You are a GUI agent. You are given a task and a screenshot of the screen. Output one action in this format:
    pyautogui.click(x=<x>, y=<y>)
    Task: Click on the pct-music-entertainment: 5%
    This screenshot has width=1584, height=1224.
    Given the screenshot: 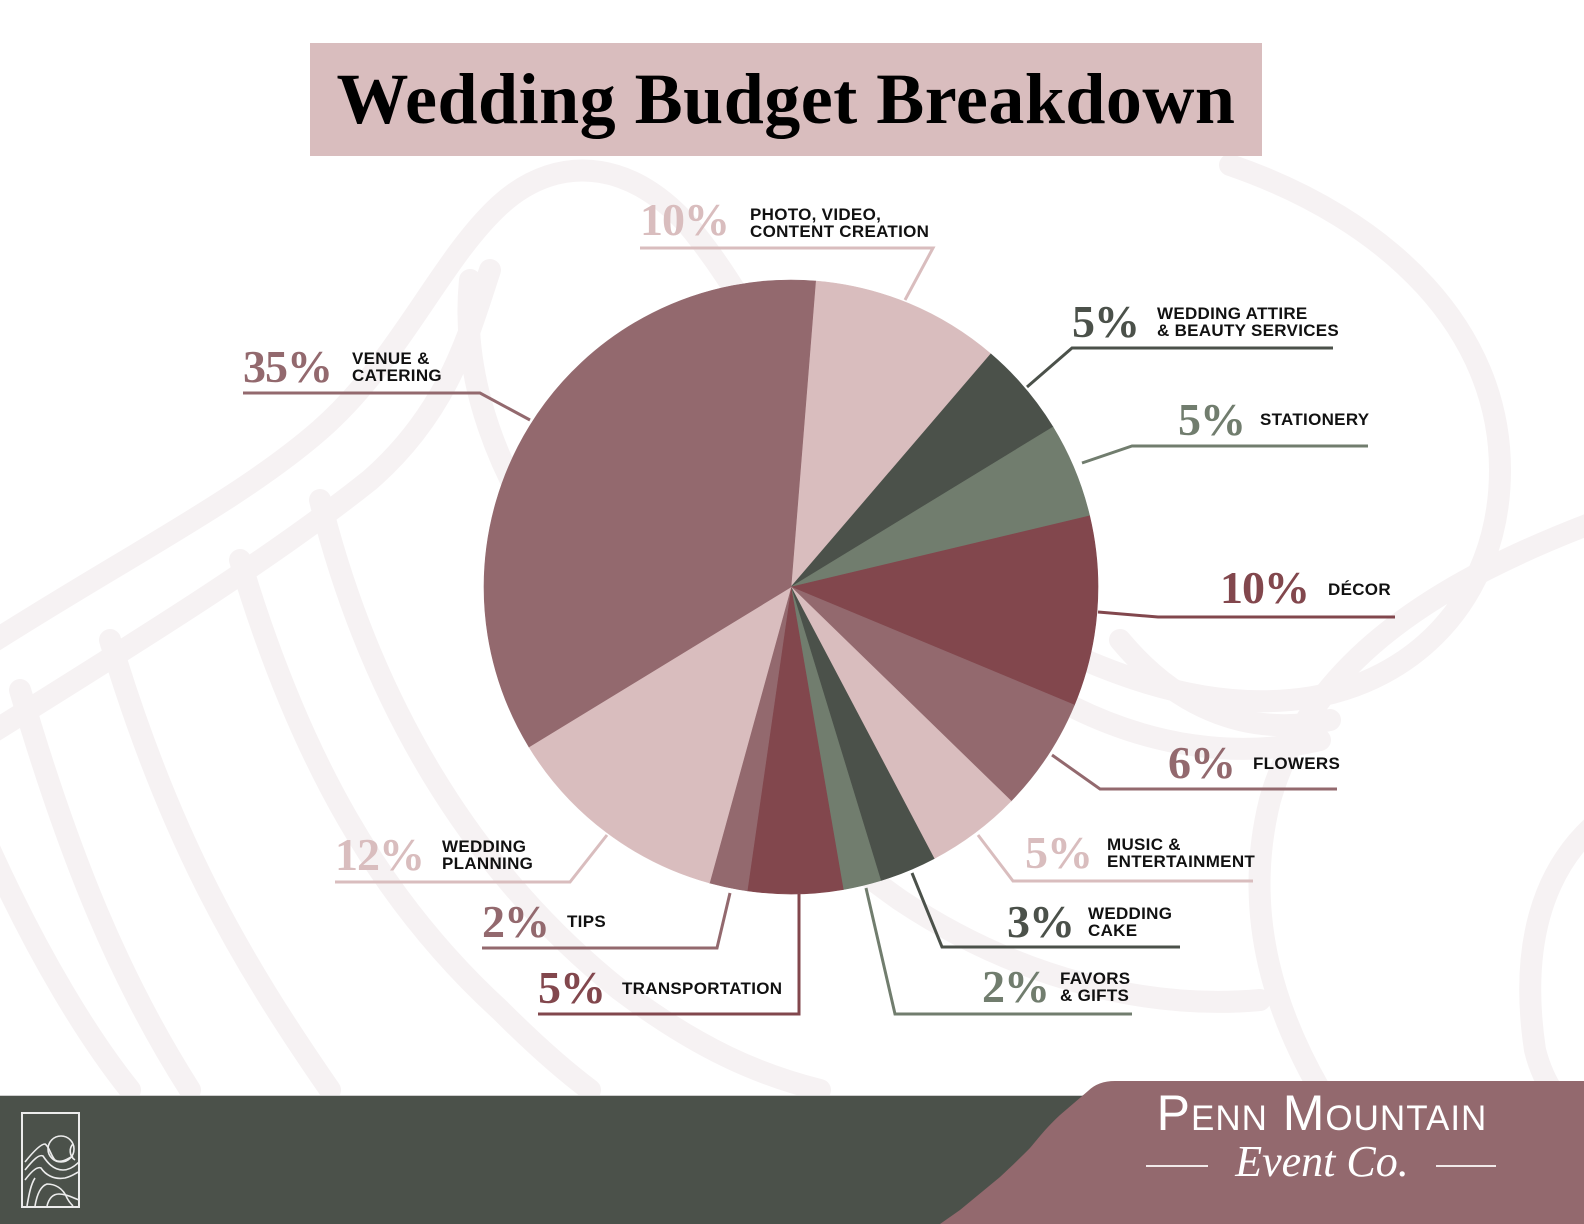 What is the action you would take?
    pyautogui.click(x=1059, y=852)
    